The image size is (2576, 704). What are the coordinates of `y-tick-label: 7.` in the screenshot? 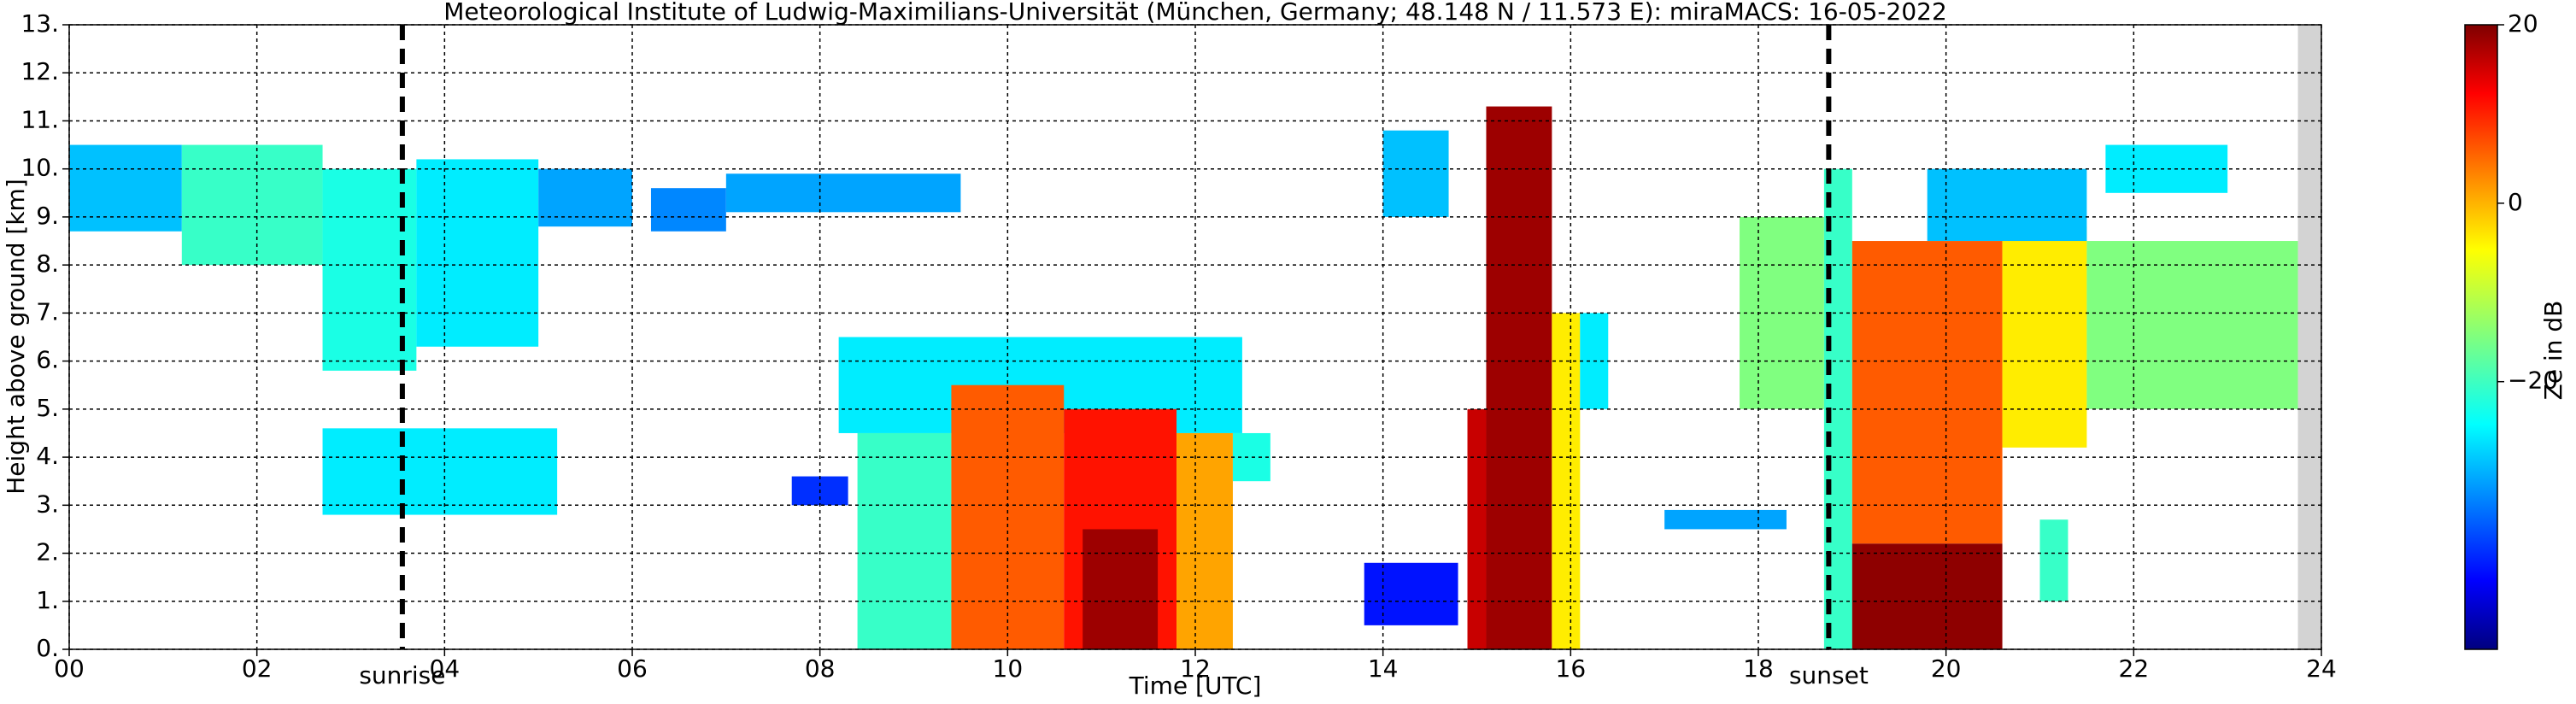 It's located at (47, 311).